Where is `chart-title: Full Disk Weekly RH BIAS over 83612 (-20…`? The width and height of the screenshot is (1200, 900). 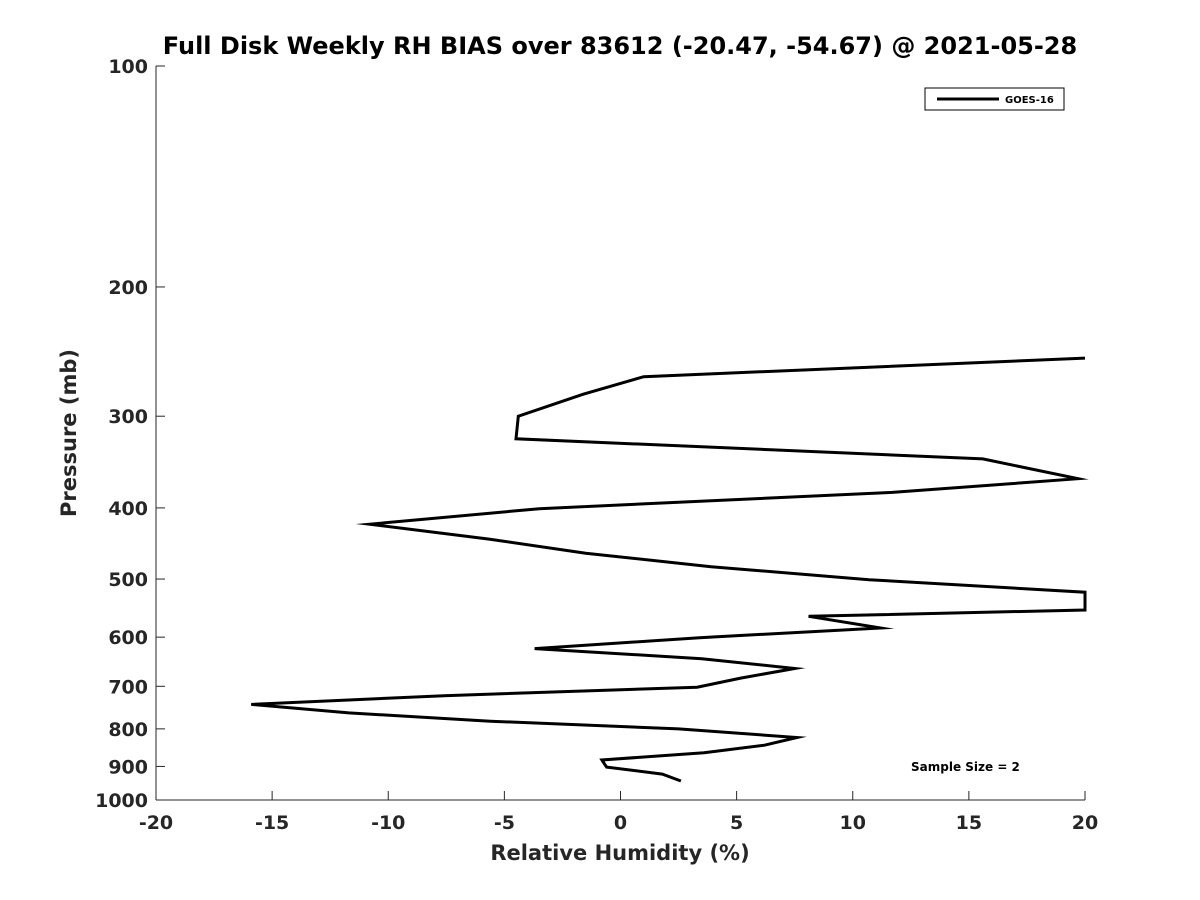 chart-title: Full Disk Weekly RH BIAS over 83612 (-20… is located at coordinates (620, 46).